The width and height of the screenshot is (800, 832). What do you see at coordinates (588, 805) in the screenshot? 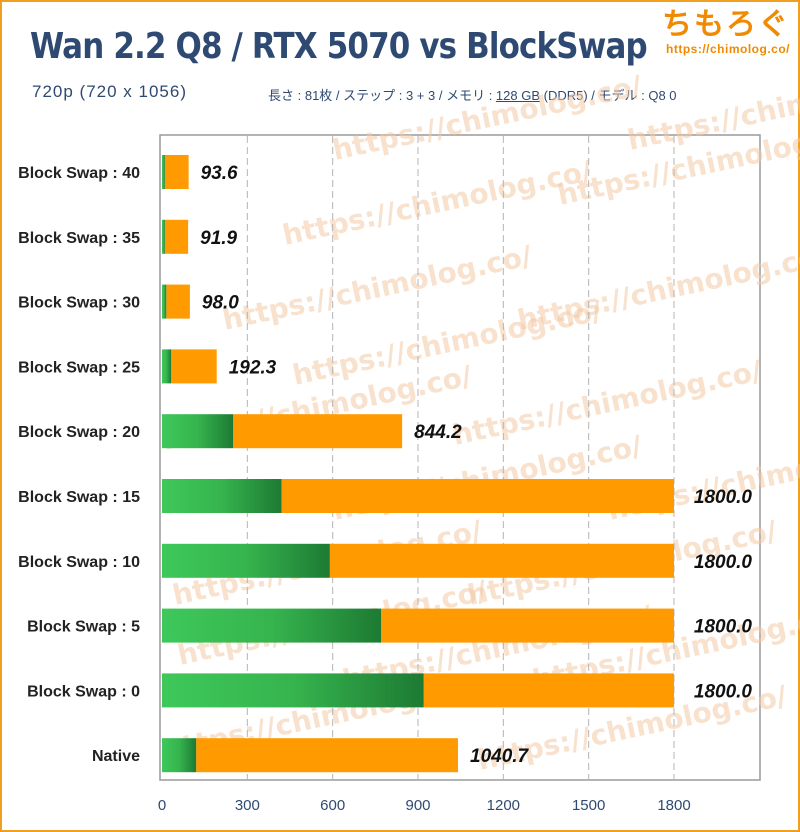
I see `x-tick-label: 1500` at bounding box center [588, 805].